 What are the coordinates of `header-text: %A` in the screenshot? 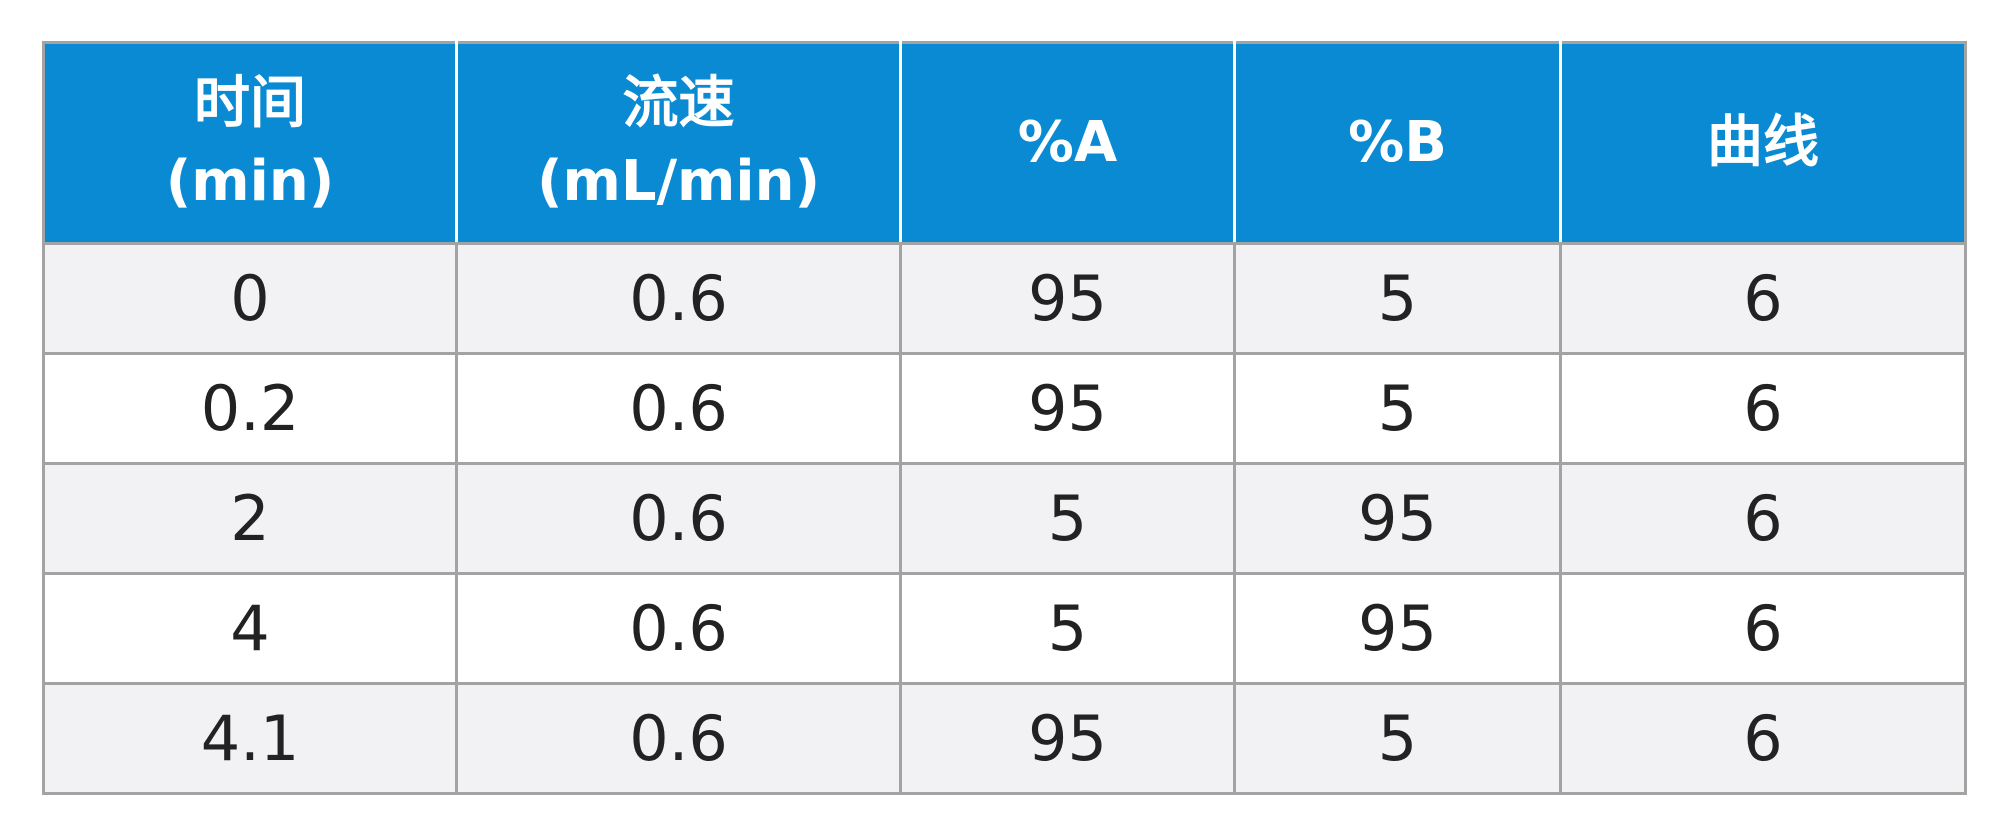 It's located at (1067, 142).